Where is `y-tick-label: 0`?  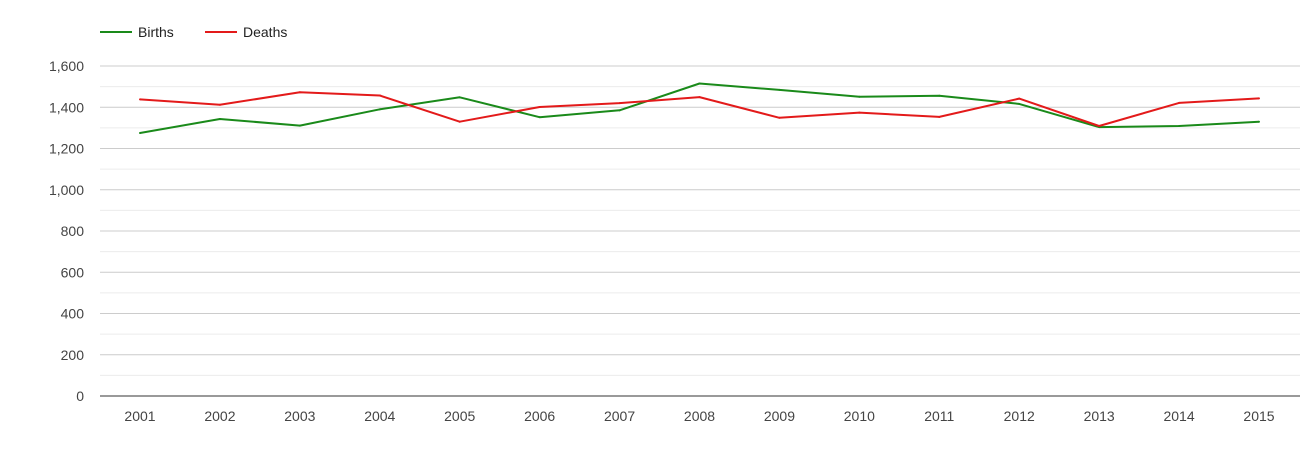 y-tick-label: 0 is located at coordinates (80, 396).